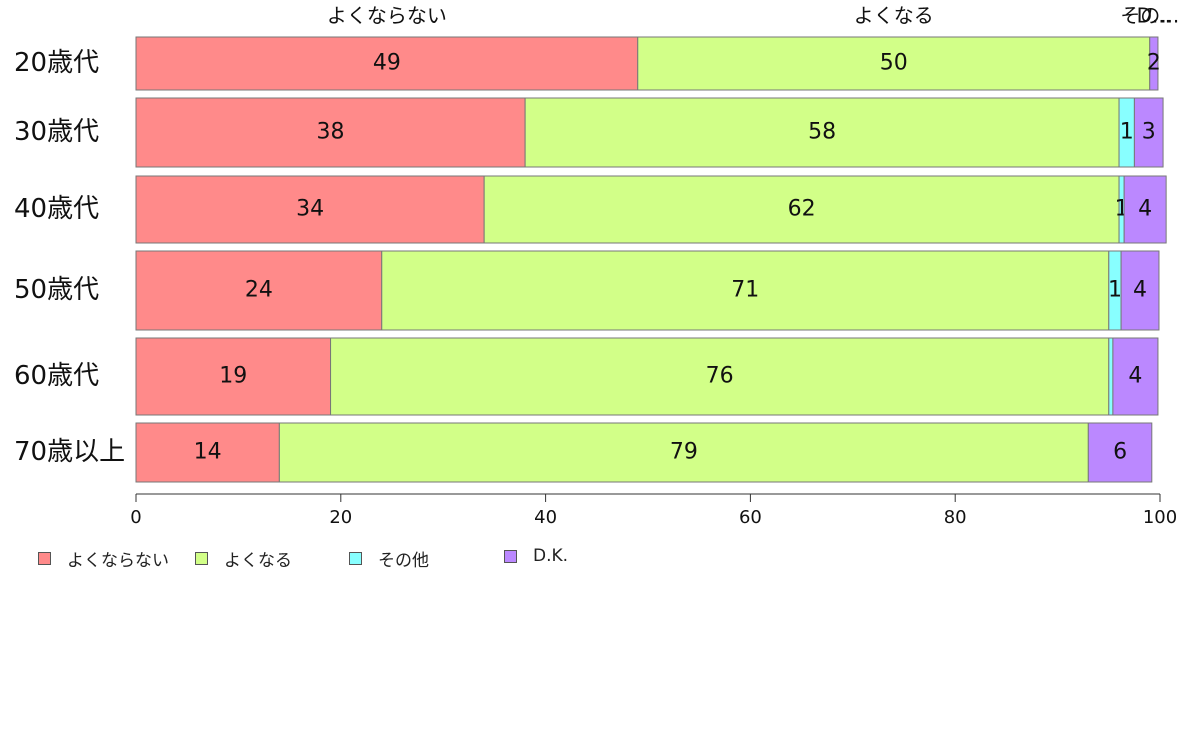 The image size is (1188, 736). I want to click on data-label-3-1: 71, so click(745, 290).